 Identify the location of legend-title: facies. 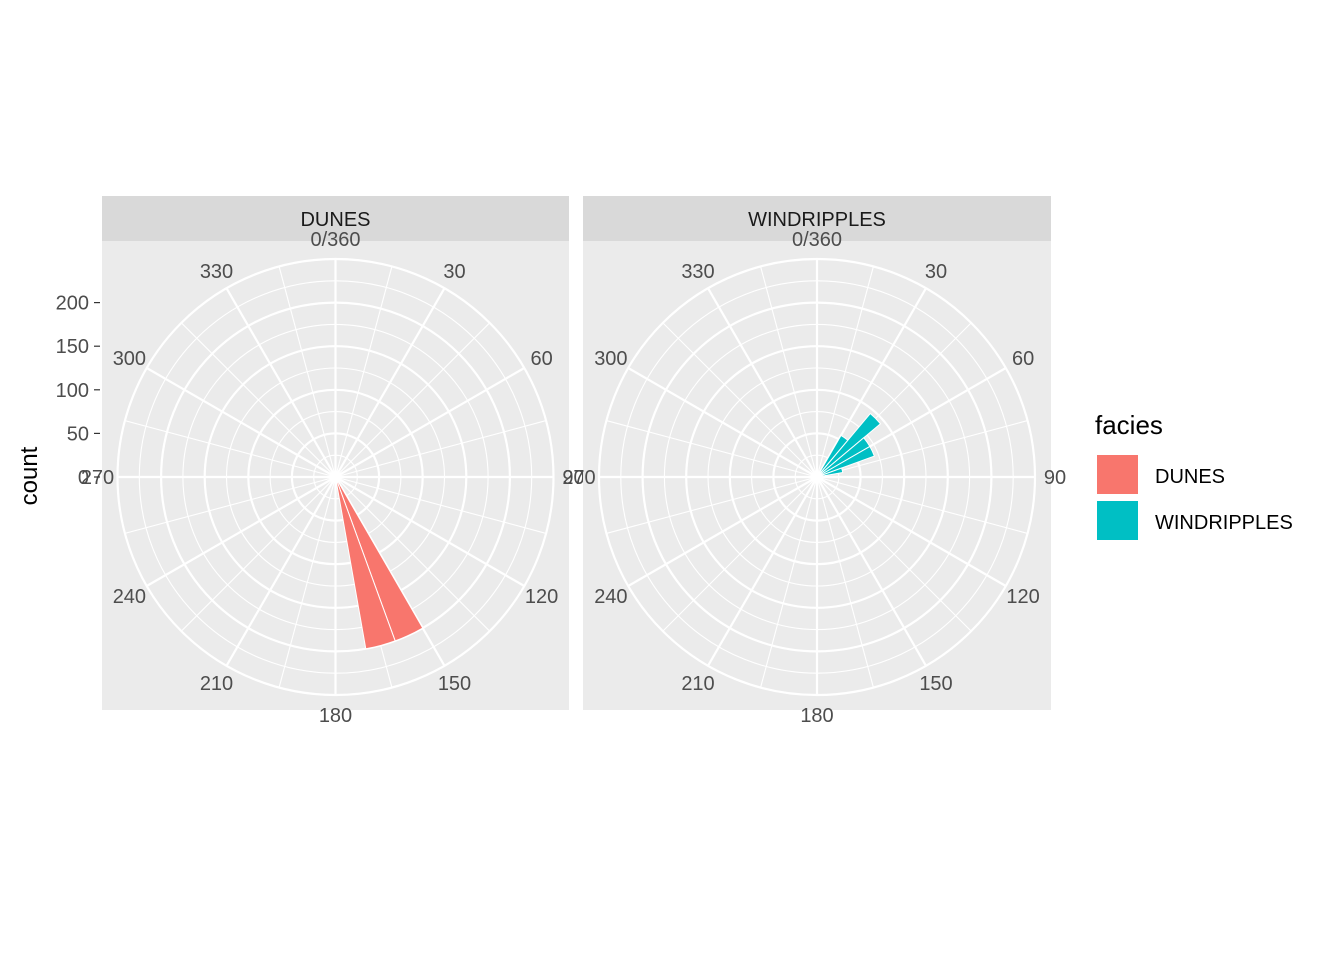
(1129, 425).